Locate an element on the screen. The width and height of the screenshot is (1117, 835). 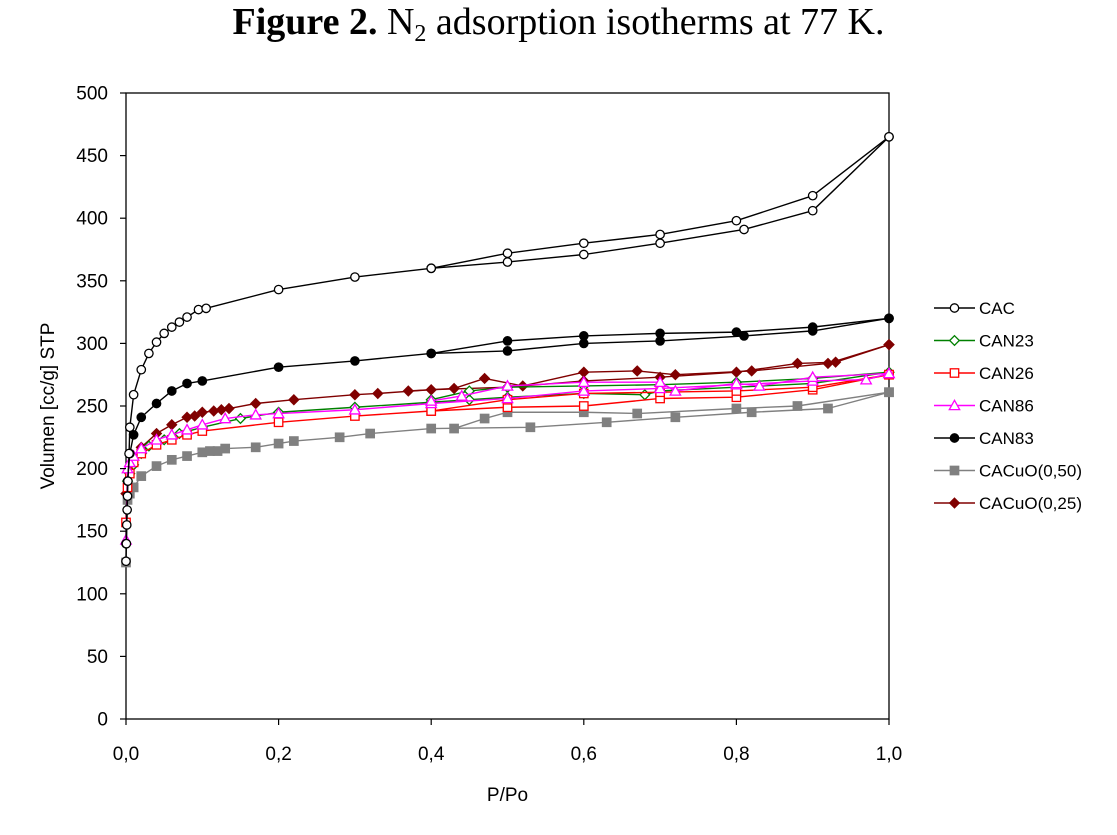
legend-label: CAC is located at coordinates (997, 308).